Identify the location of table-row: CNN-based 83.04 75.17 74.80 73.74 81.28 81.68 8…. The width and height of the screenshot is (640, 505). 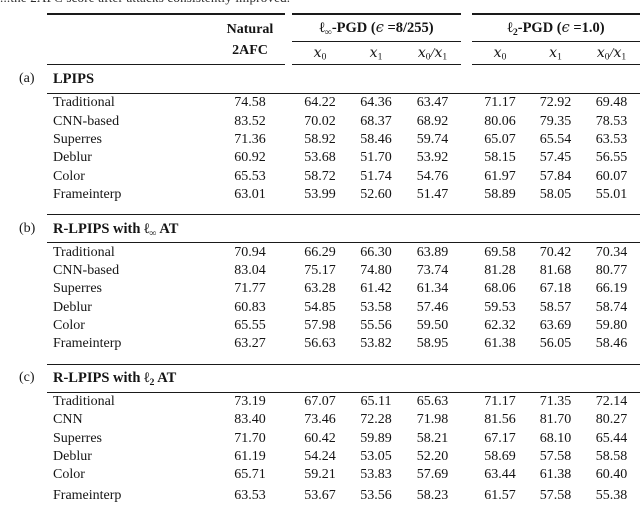
(320, 271).